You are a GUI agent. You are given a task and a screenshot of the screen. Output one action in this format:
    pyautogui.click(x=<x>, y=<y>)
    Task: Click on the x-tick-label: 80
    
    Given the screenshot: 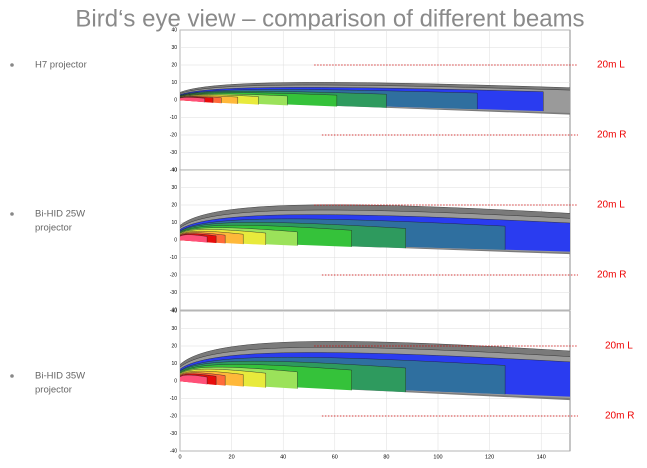 What is the action you would take?
    pyautogui.click(x=386, y=457)
    